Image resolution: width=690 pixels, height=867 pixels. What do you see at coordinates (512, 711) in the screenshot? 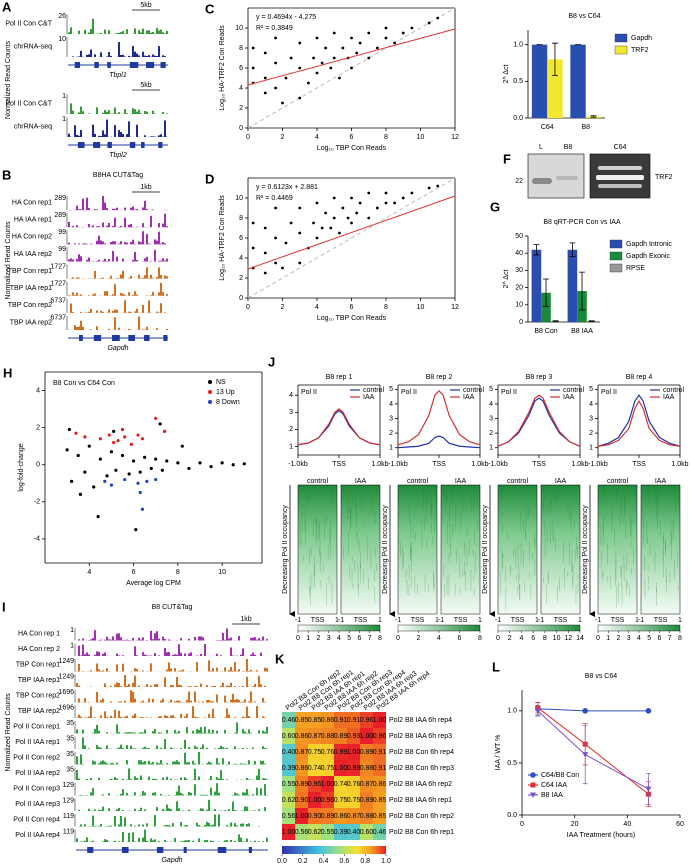
I see `y-tick-label: 1.0` at bounding box center [512, 711].